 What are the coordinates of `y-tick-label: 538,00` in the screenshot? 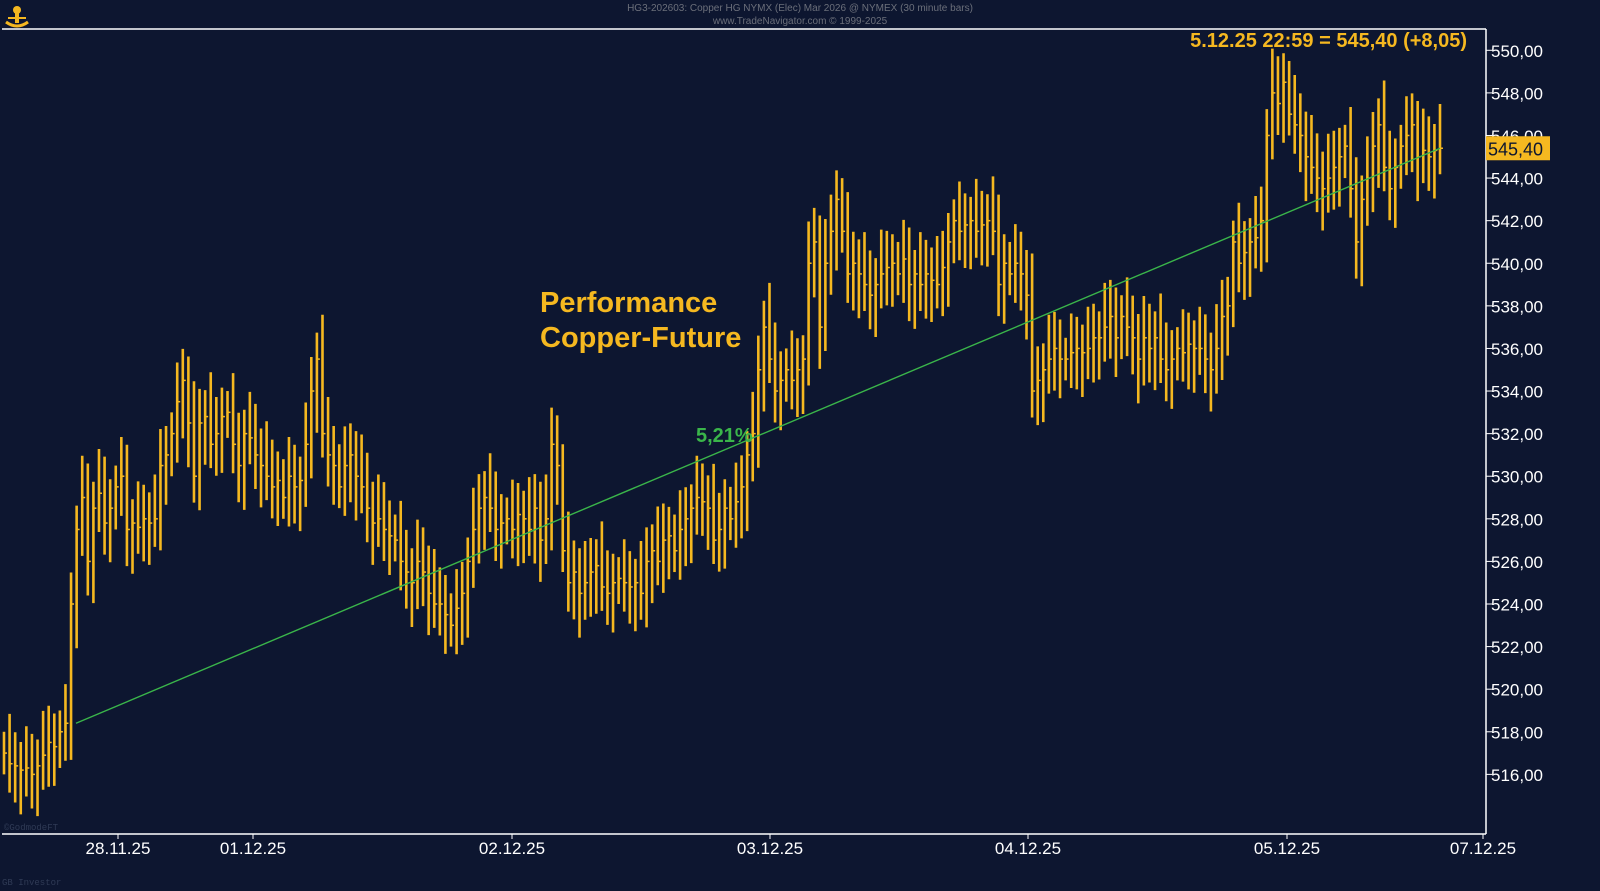 It's located at (1517, 306).